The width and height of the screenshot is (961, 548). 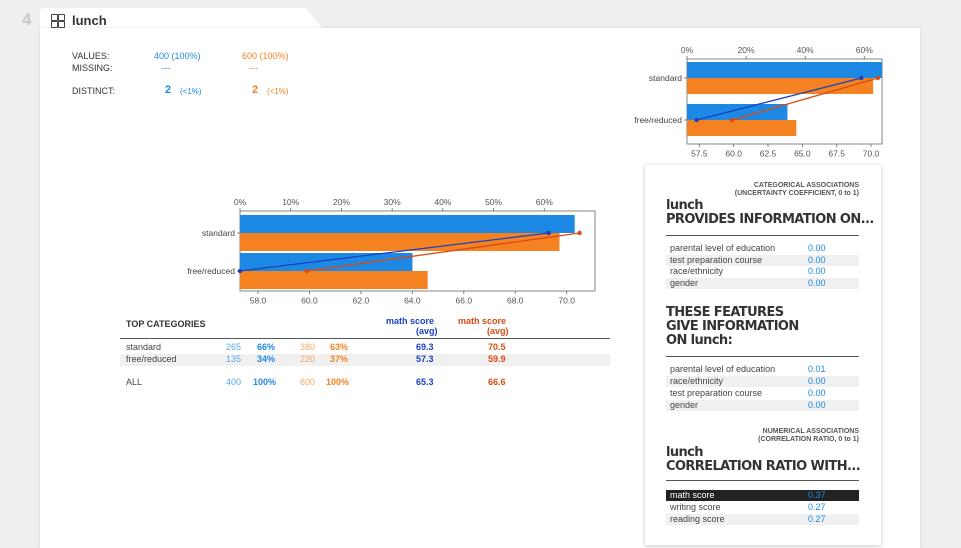 What do you see at coordinates (697, 519) in the screenshot?
I see `assoc-name: reading score` at bounding box center [697, 519].